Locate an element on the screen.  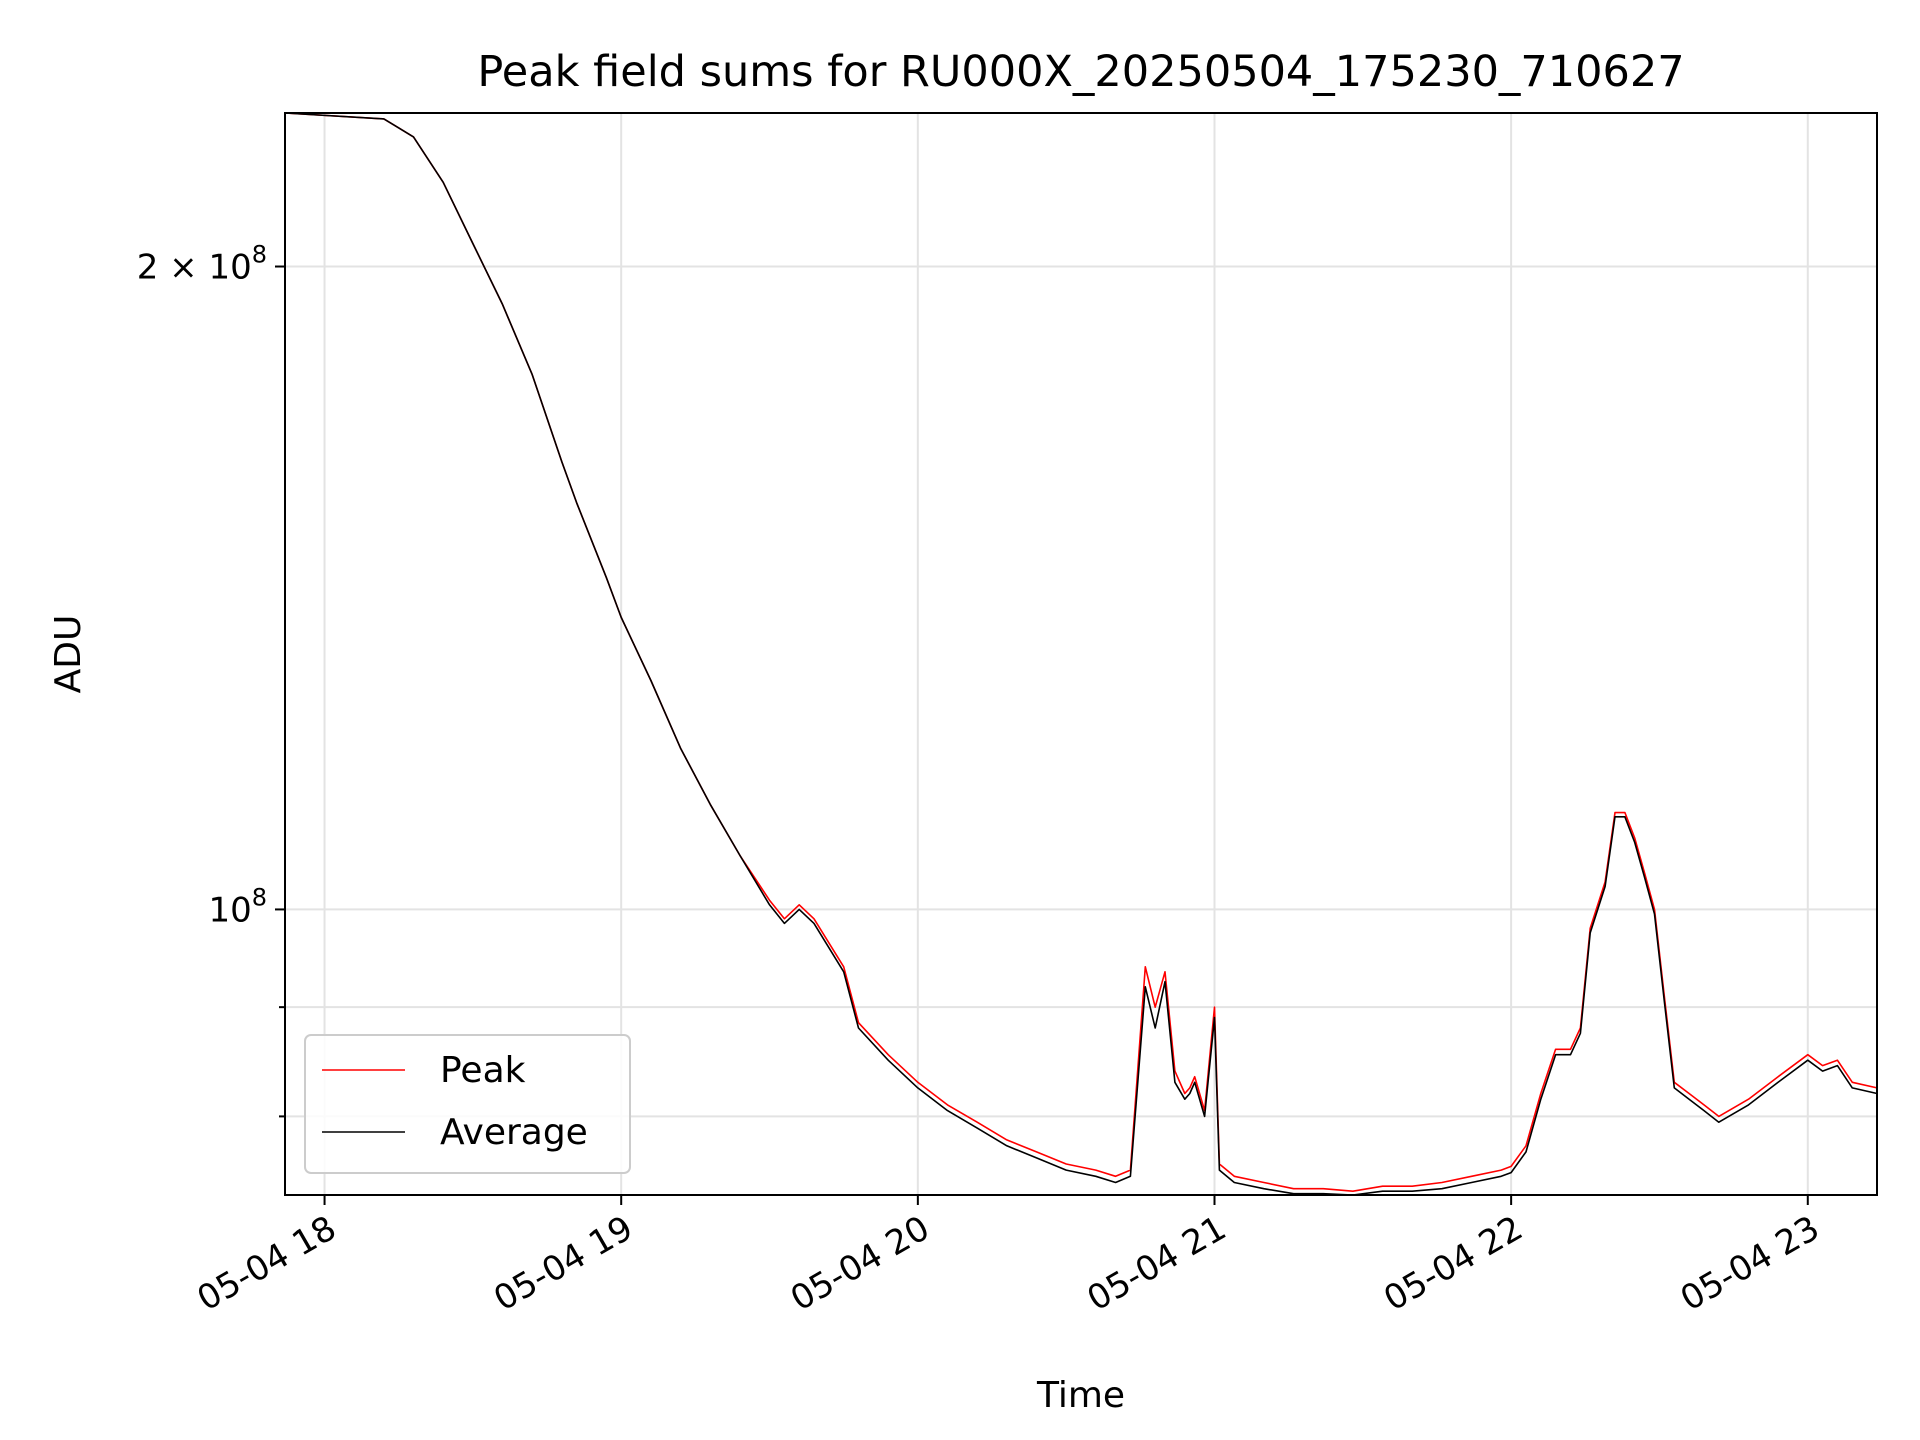
y-tick-label: 108 is located at coordinates (237, 906).